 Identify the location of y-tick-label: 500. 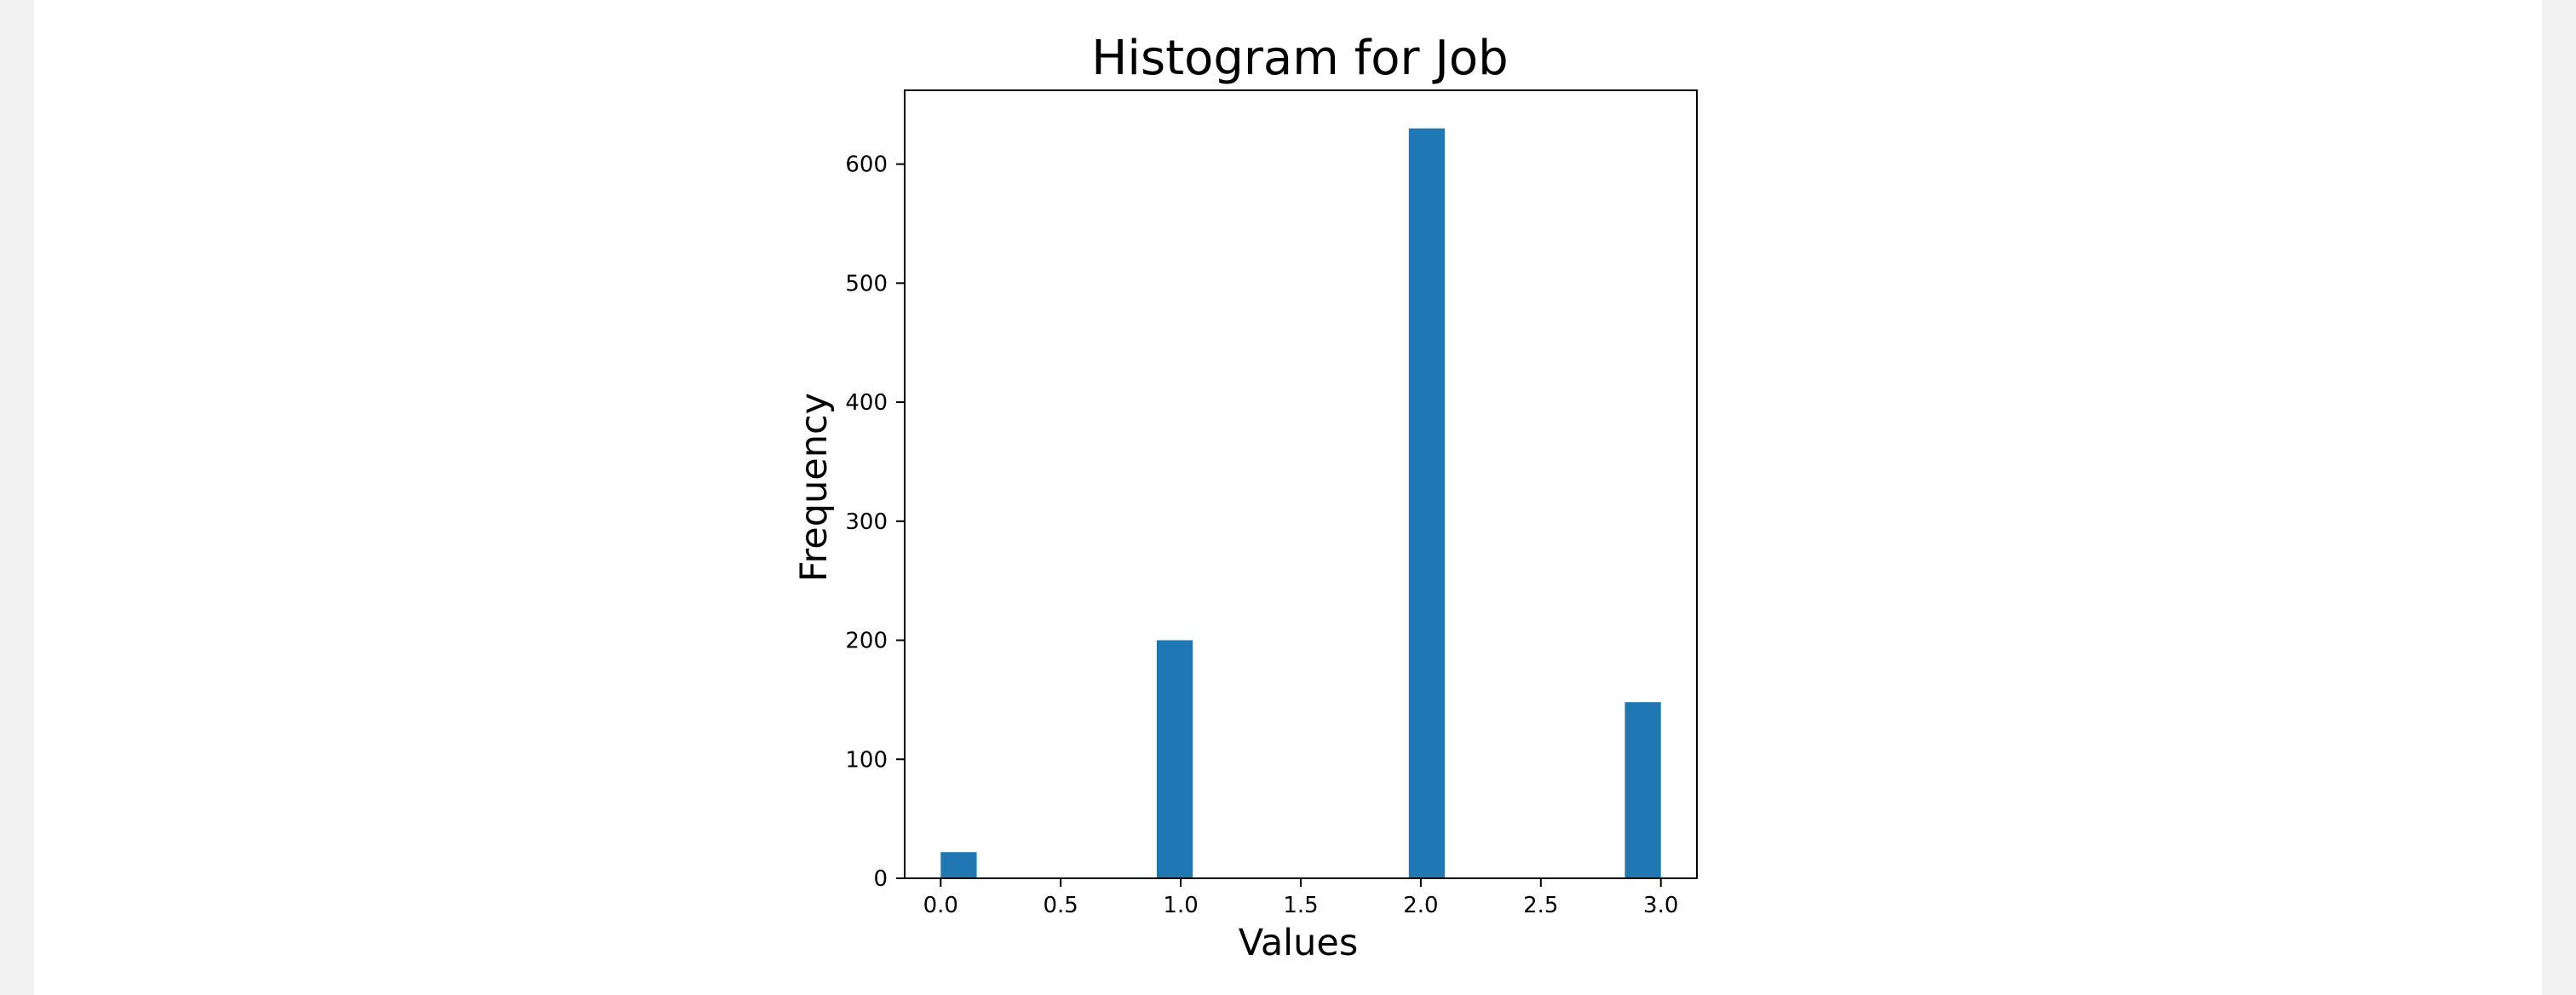
(867, 283).